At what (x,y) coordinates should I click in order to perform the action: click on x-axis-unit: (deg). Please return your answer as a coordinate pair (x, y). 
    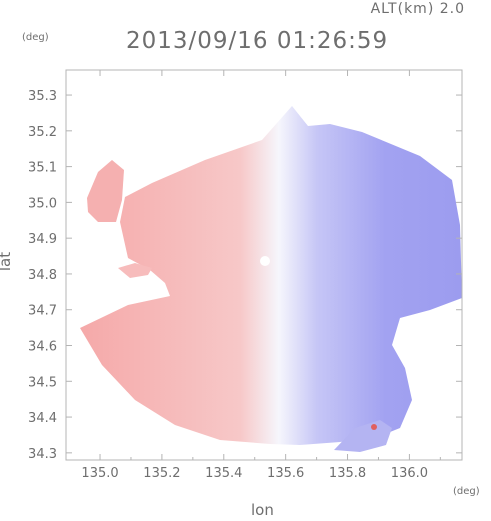
    Looking at the image, I should click on (466, 491).